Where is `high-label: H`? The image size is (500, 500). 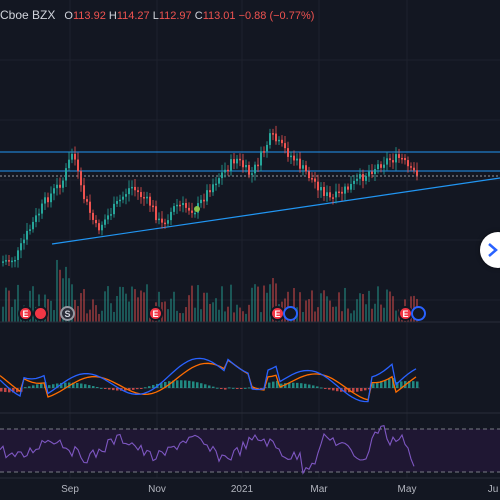
high-label: H is located at coordinates (112, 16).